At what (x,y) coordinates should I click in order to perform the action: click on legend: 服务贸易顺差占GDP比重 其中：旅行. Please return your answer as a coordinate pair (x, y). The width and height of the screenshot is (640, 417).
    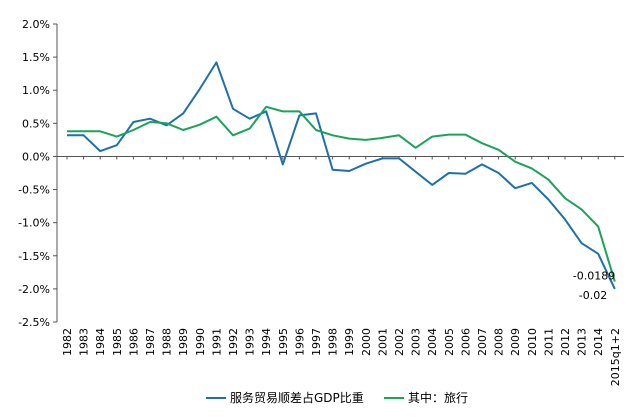
    Looking at the image, I should click on (337, 397).